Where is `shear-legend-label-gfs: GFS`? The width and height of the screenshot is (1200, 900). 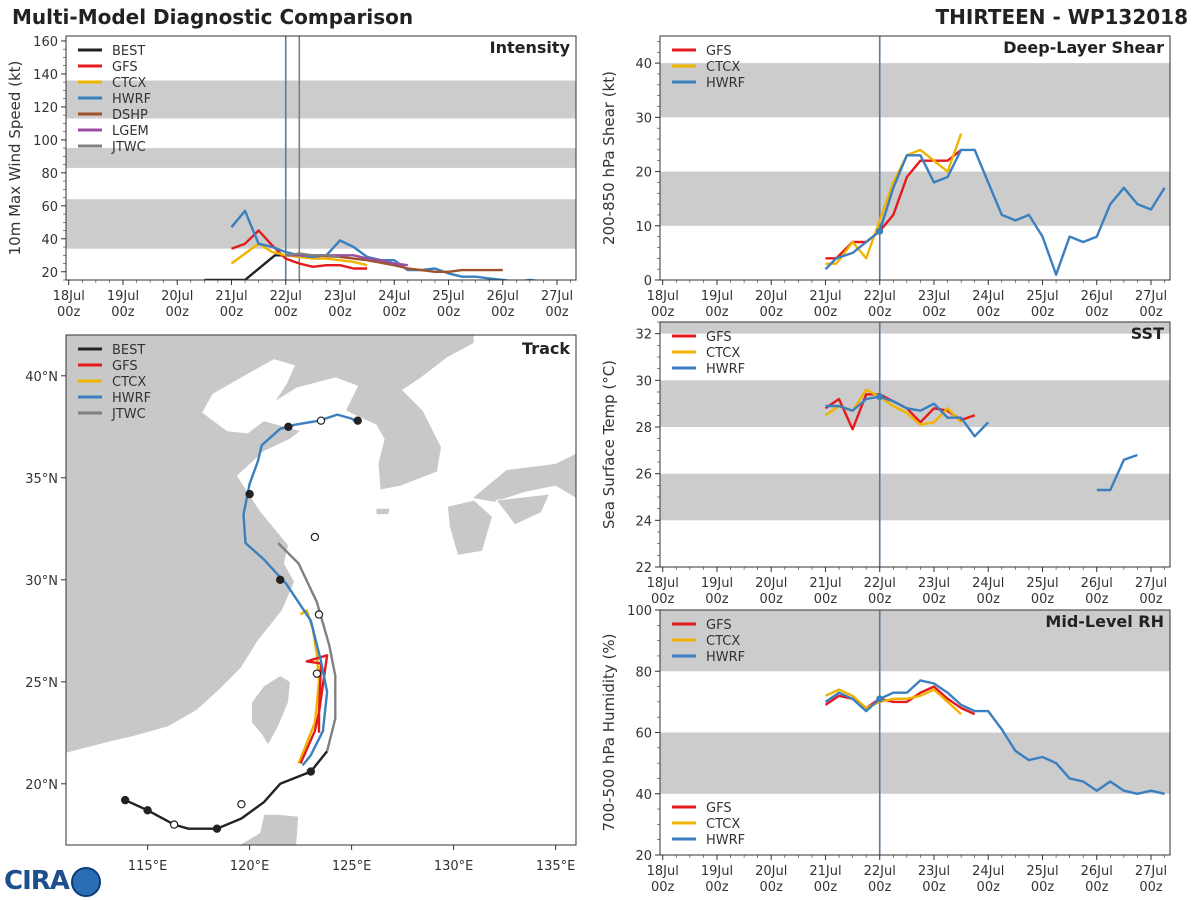
shear-legend-label-gfs: GFS is located at coordinates (719, 51).